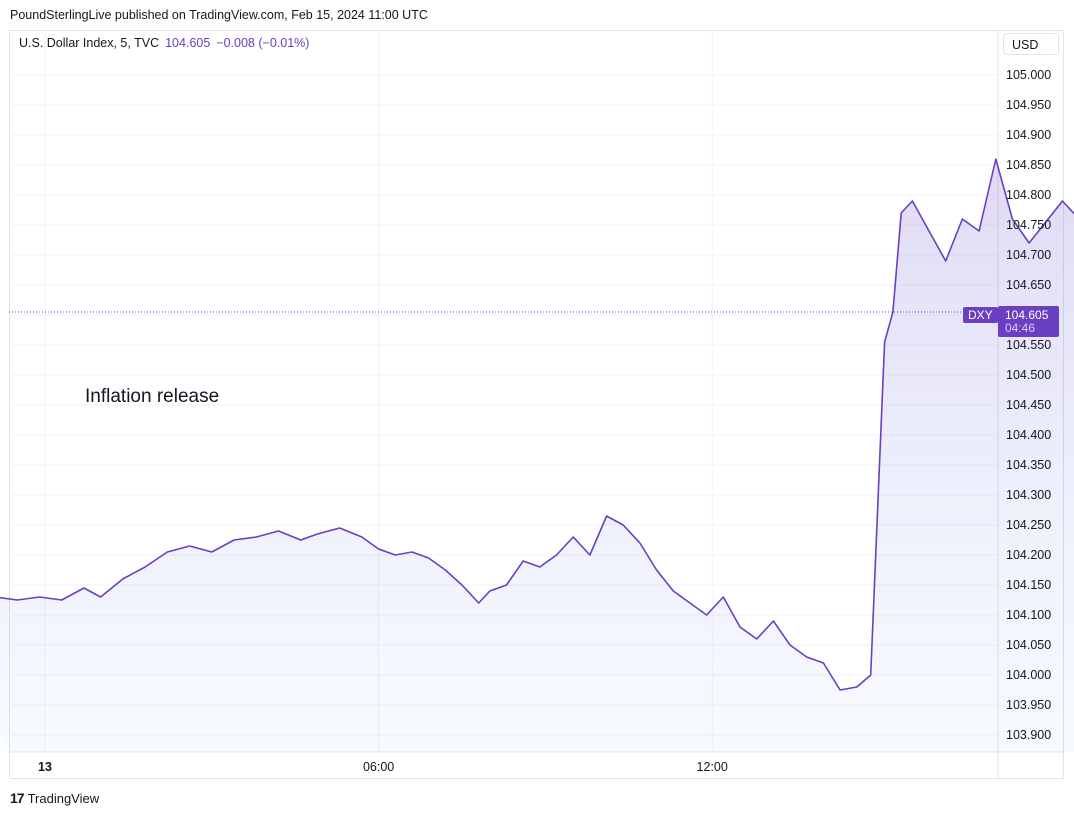 Image resolution: width=1074 pixels, height=815 pixels. I want to click on price-tick-label: 104.700, so click(1028, 255).